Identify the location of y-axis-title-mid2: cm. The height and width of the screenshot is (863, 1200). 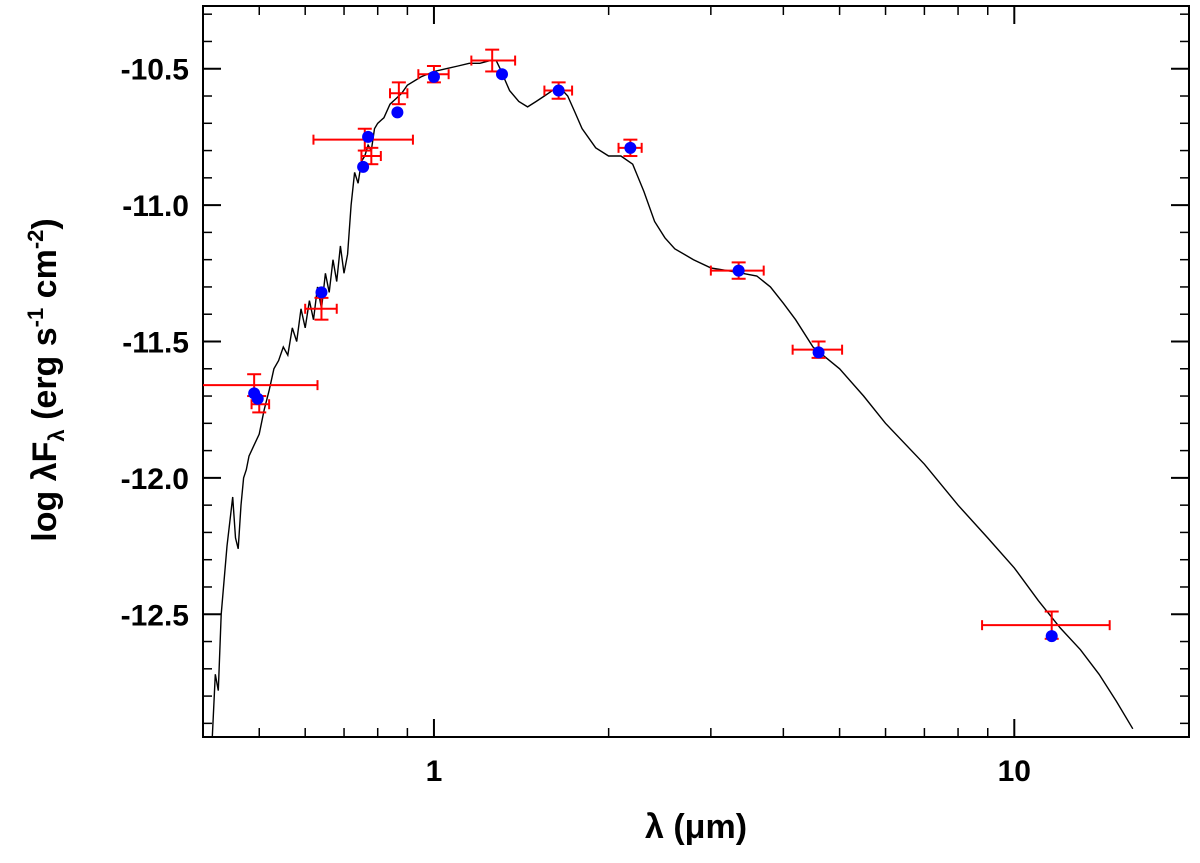
(45, 278).